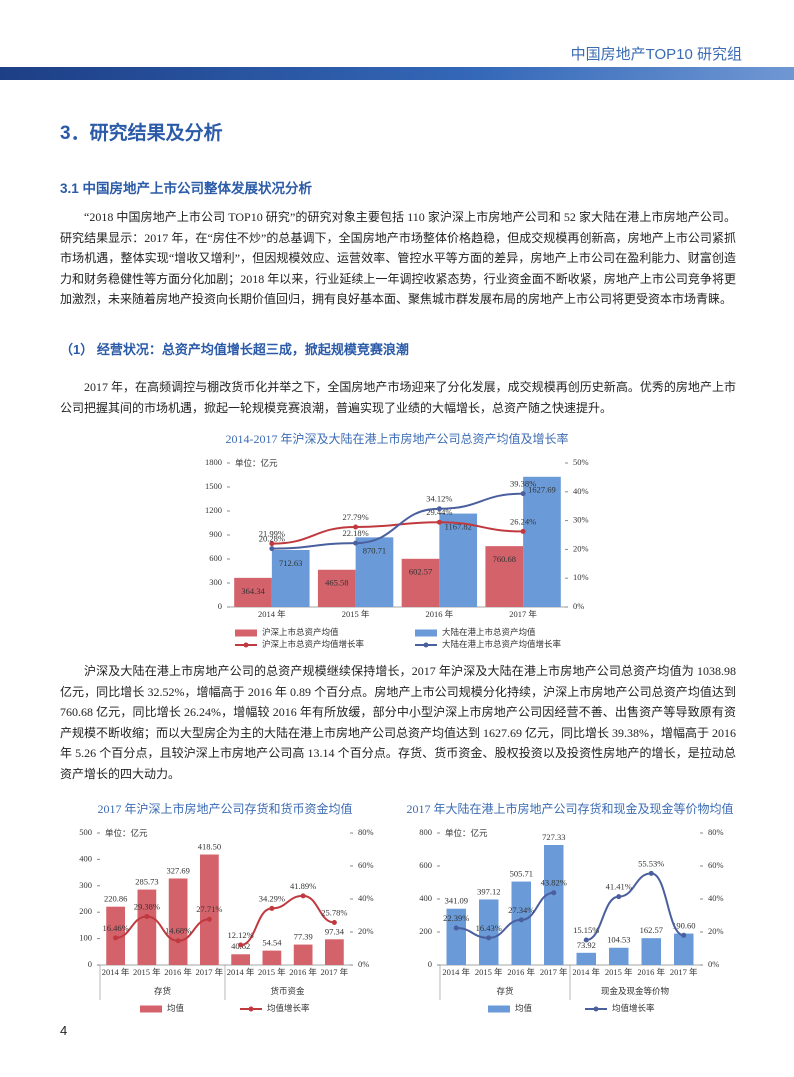  I want to click on legend-label: 大陆在港上市总资产均值, so click(489, 632).